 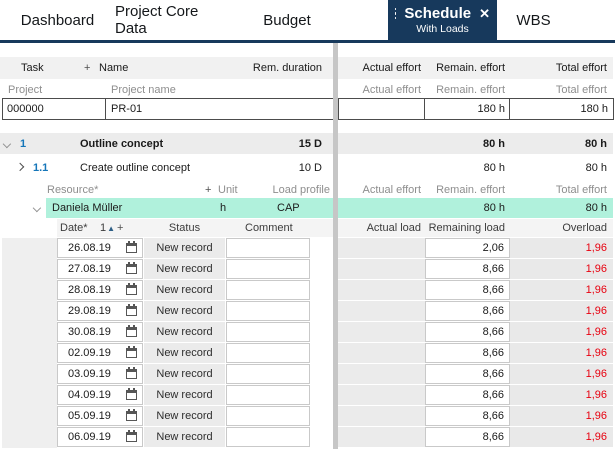 I want to click on add-resource-column-button: +, so click(x=208, y=190).